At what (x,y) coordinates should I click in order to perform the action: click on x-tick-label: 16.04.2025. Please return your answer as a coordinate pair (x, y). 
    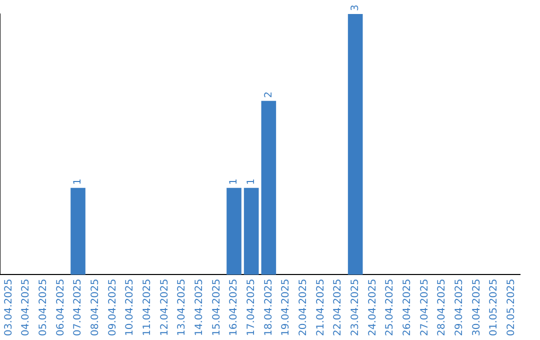
    Looking at the image, I should click on (234, 307).